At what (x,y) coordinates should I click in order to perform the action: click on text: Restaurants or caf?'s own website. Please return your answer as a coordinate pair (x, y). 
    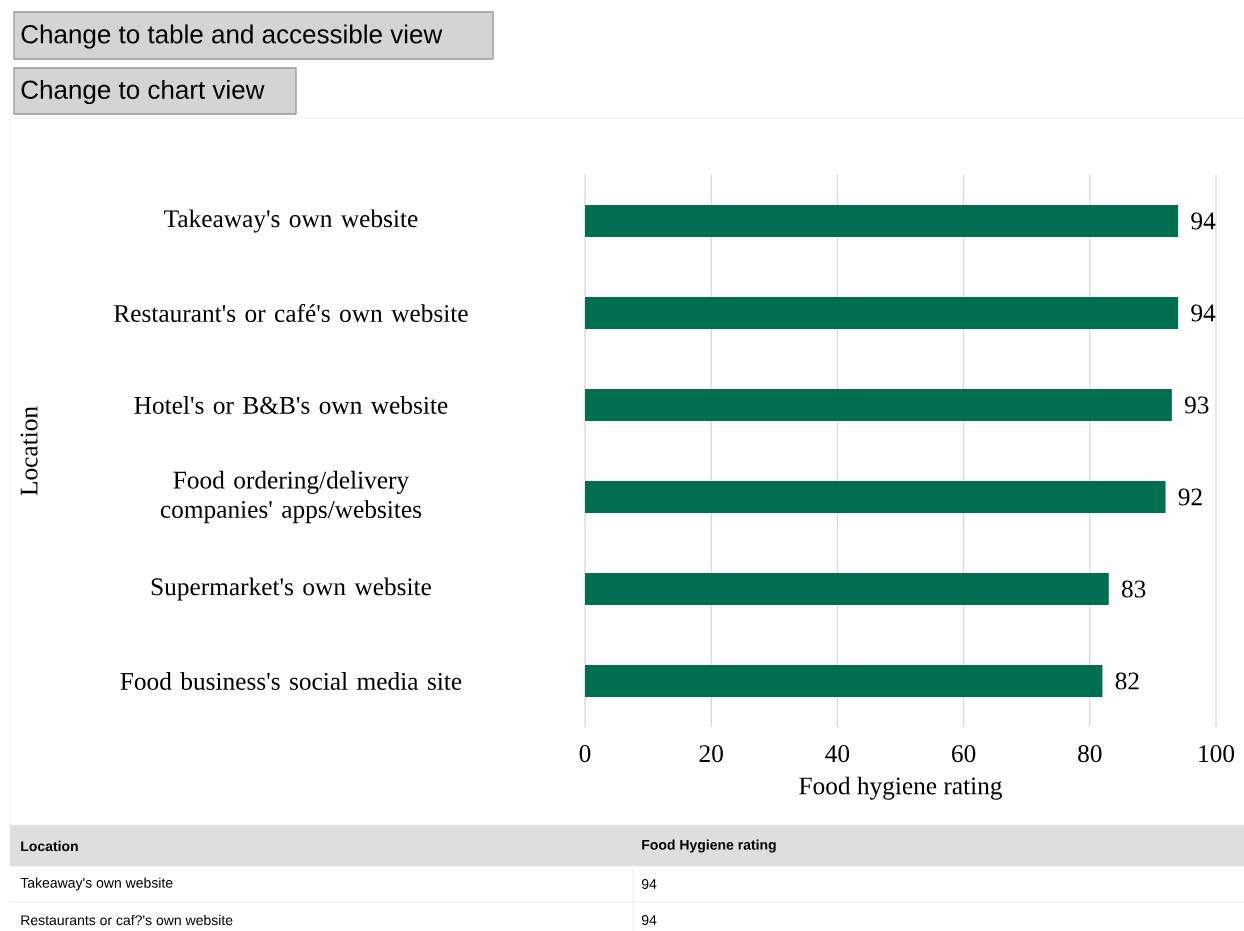
    Looking at the image, I should click on (127, 920).